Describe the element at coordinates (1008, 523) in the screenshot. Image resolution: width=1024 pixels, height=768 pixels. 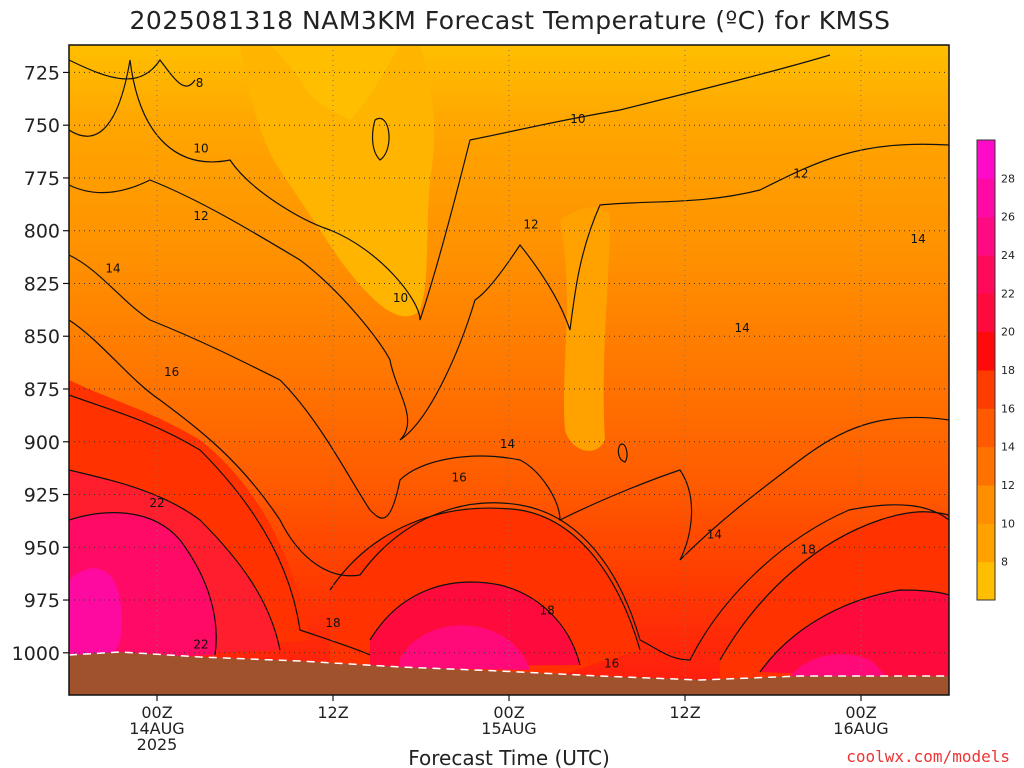
I see `colorbar-tick-label: 10` at that location.